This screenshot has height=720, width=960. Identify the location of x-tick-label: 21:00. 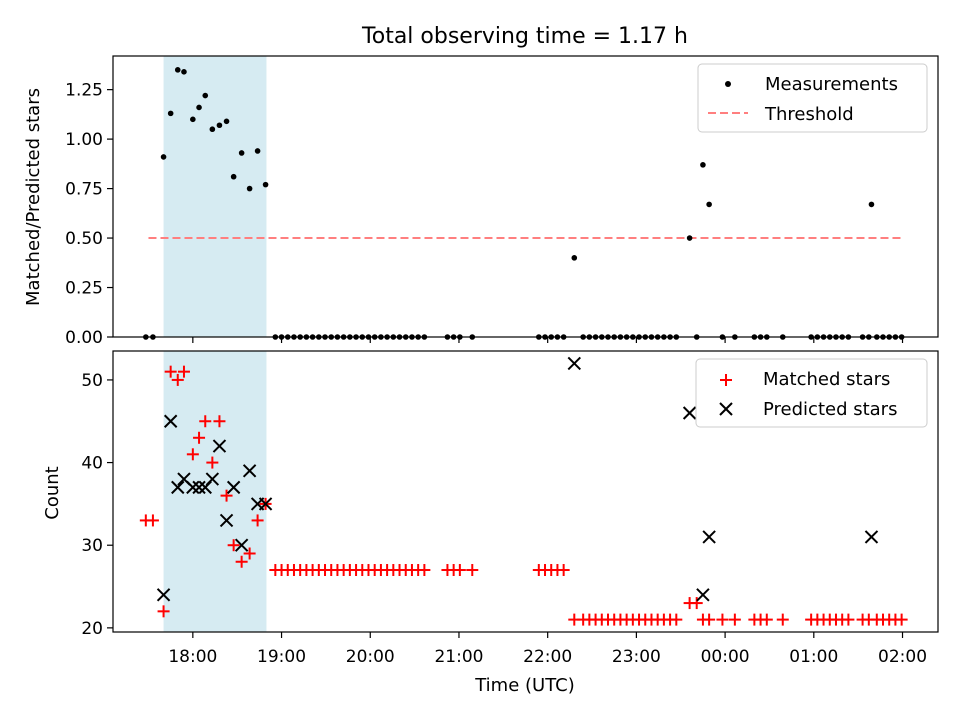
(458, 657).